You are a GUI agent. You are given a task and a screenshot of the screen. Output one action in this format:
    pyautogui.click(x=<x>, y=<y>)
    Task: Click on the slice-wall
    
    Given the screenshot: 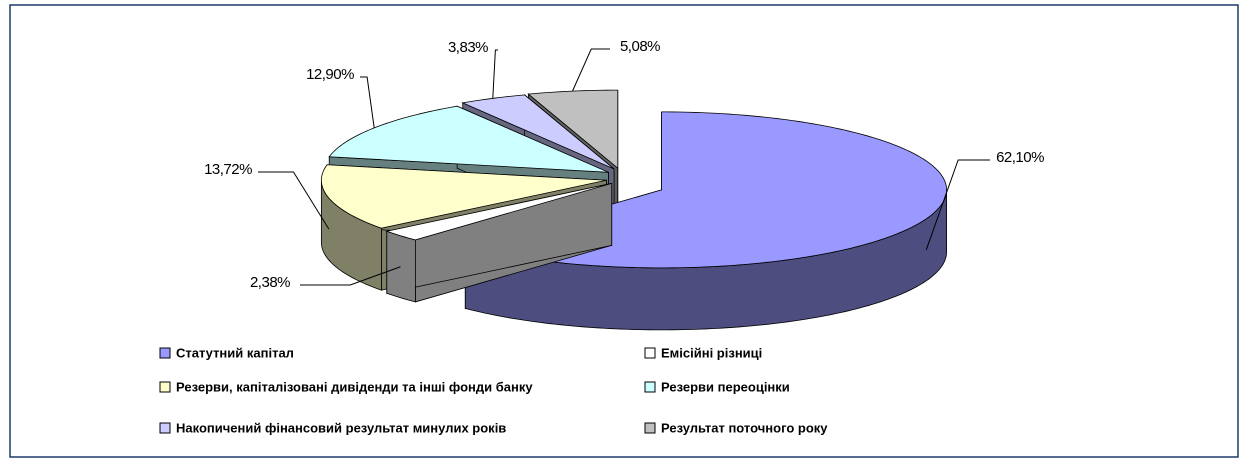 What is the action you would take?
    pyautogui.click(x=401, y=266)
    